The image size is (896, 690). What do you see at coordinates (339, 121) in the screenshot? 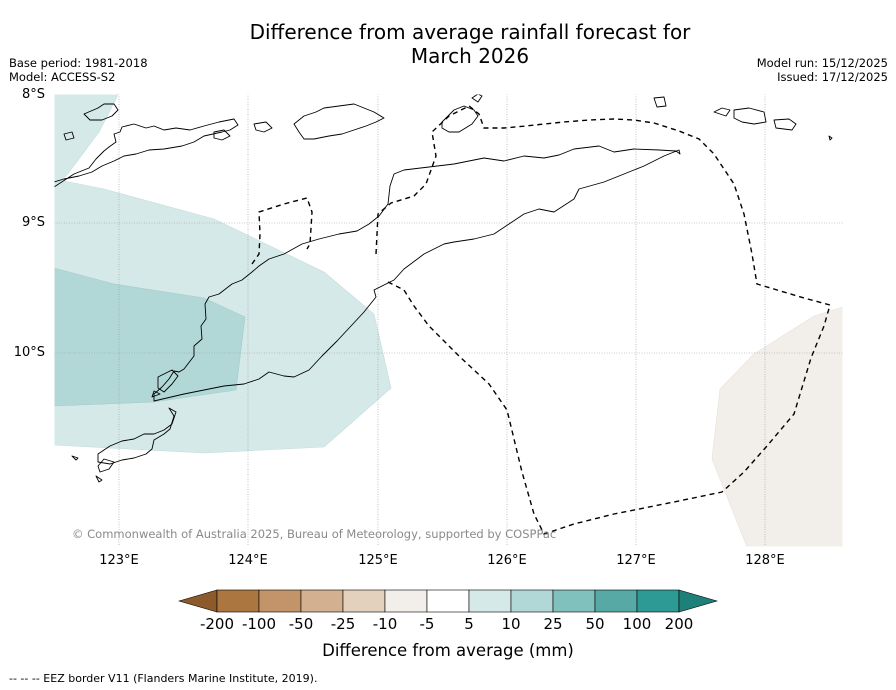
I see `alor-coastline` at bounding box center [339, 121].